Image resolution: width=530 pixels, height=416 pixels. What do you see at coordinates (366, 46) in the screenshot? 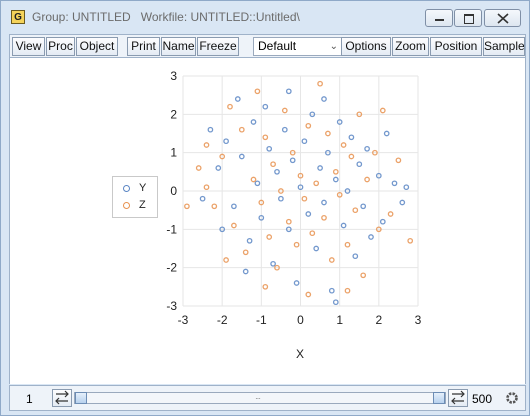
I see `options-button: Options` at bounding box center [366, 46].